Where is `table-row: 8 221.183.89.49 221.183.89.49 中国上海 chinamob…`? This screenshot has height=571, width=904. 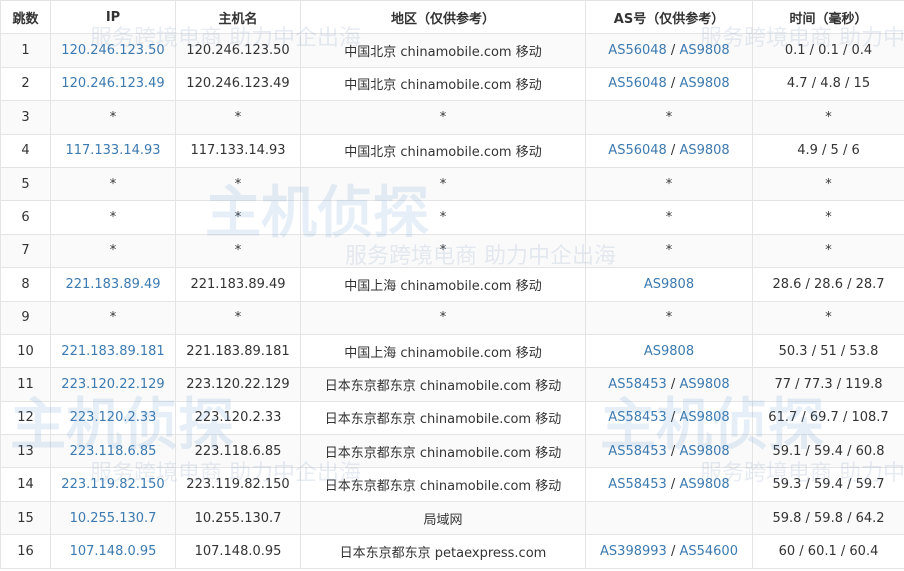 table-row: 8 221.183.89.49 221.183.89.49 中国上海 chinamob… is located at coordinates (452, 284).